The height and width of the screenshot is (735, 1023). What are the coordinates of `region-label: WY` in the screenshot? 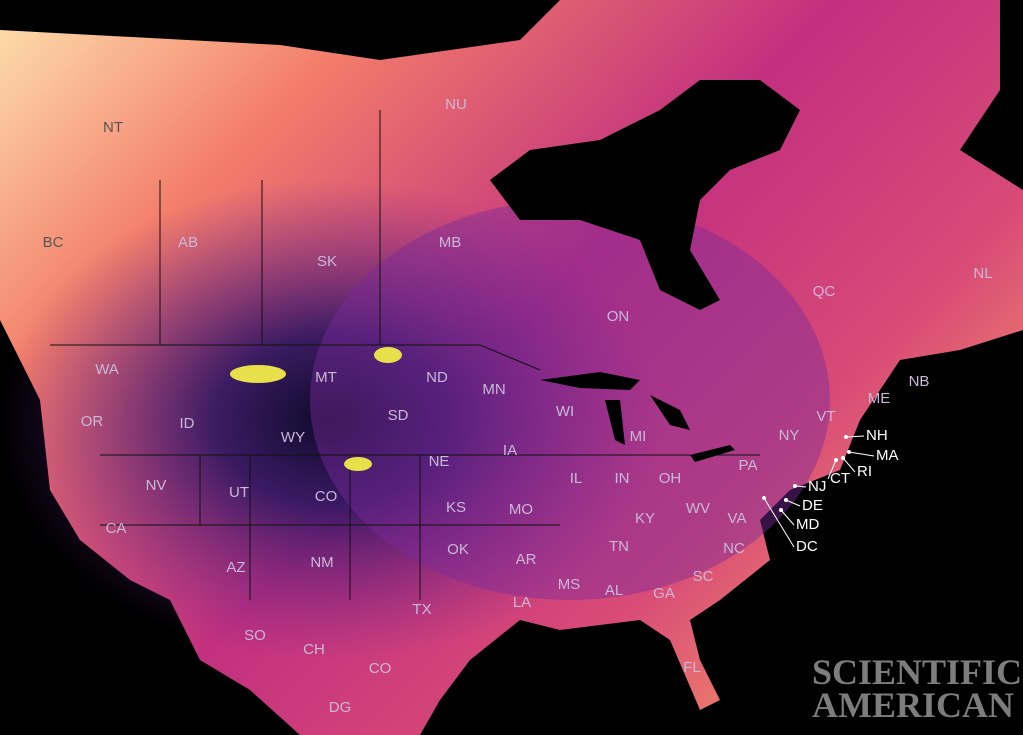 It's located at (293, 437).